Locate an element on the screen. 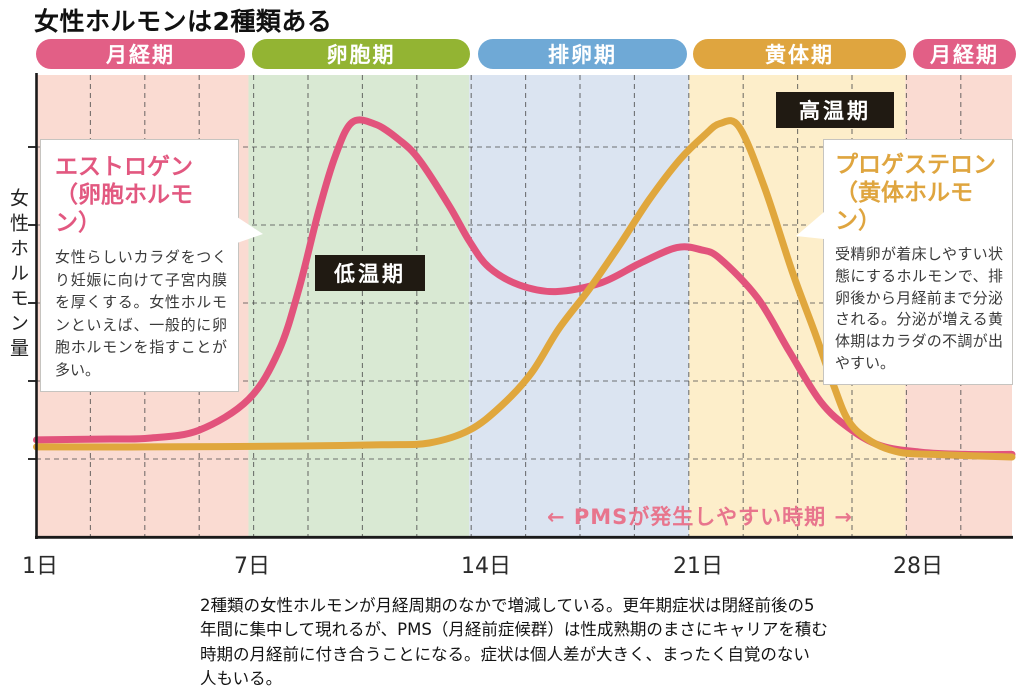 The image size is (1024, 691). phase-pill-2: 卵胞期 is located at coordinates (361, 54).